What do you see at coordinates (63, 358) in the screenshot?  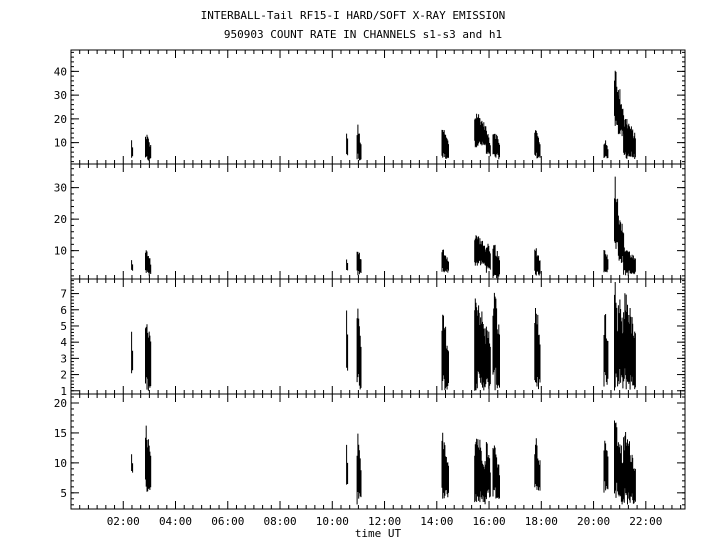 I see `y-tick-label: 3` at bounding box center [63, 358].